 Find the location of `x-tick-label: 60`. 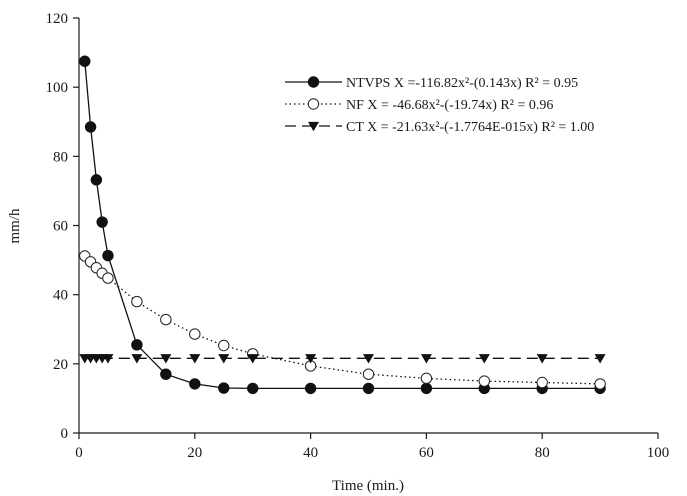

x-tick-label: 60 is located at coordinates (426, 453).